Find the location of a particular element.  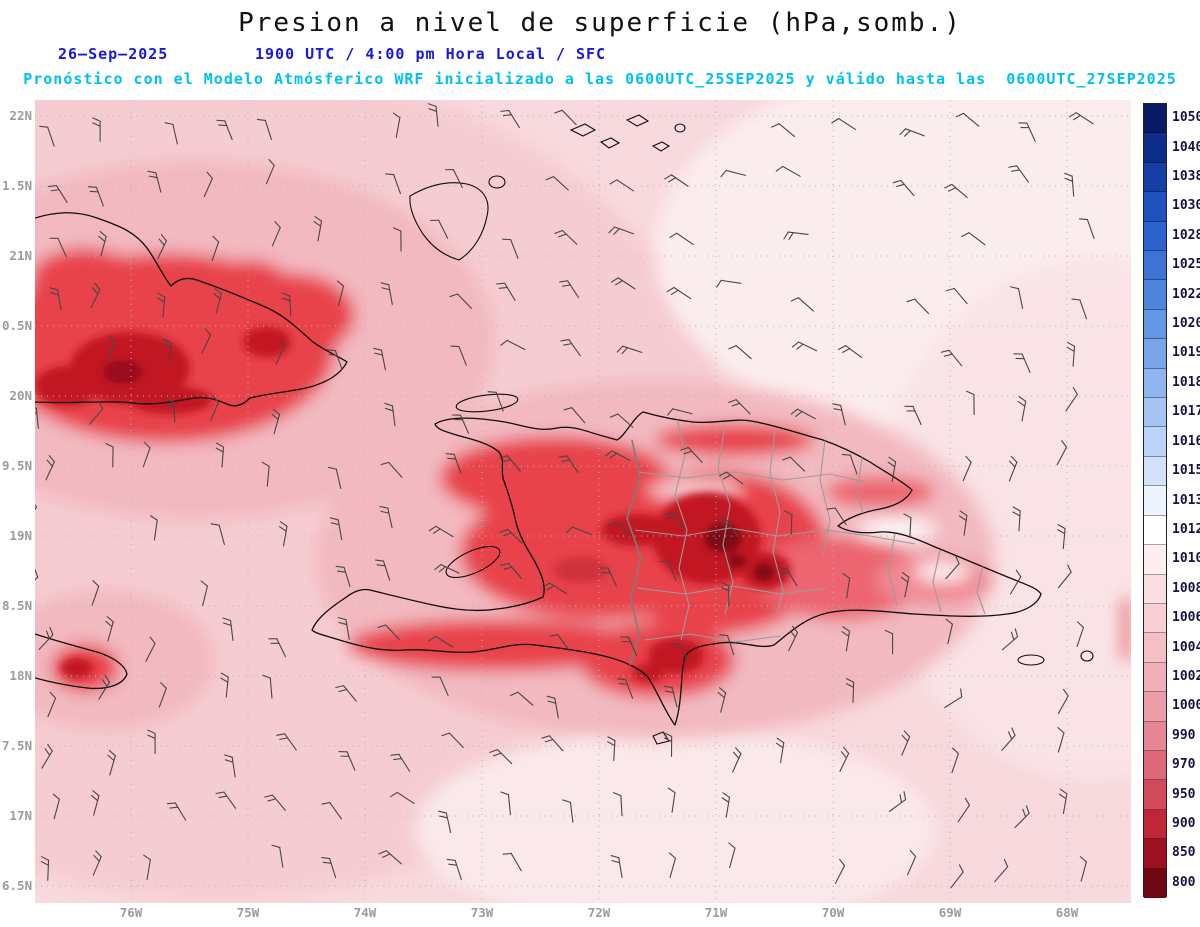

colorbar-value-label: 1030 is located at coordinates (1186, 206).